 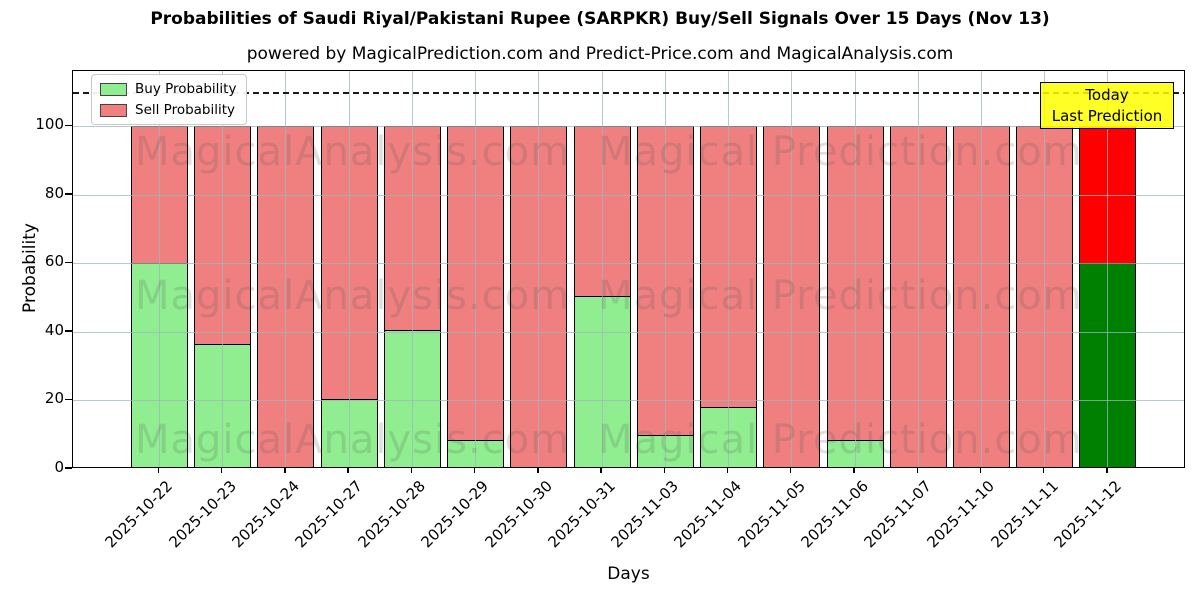 What do you see at coordinates (202, 514) in the screenshot?
I see `x-tick-label: 2025-10-23` at bounding box center [202, 514].